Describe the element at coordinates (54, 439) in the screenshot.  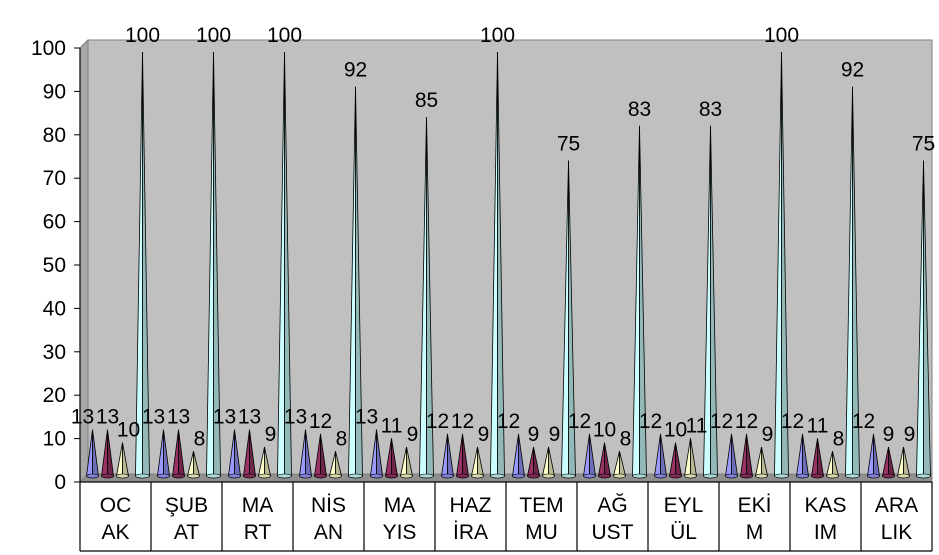
I see `y-tick-label: 10` at that location.